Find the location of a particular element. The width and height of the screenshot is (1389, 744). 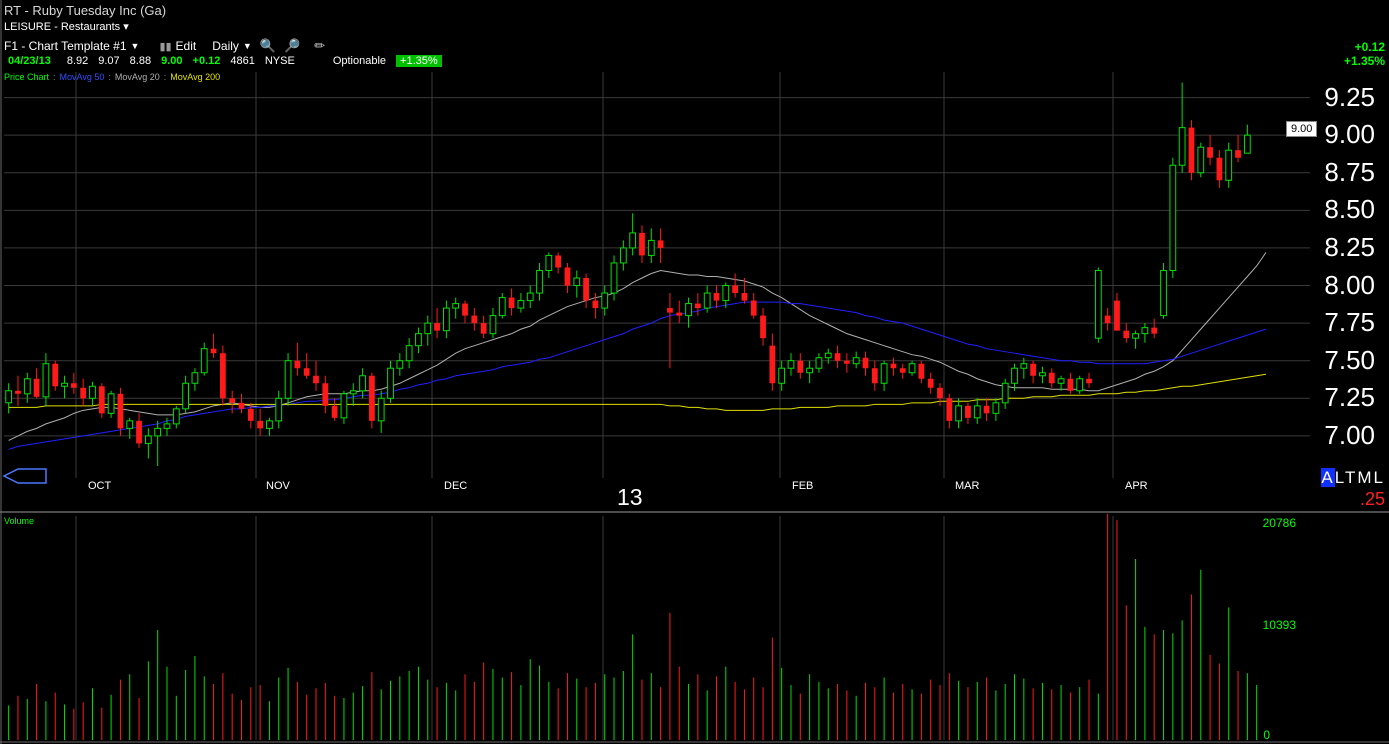

altml-selector: ALTML is located at coordinates (1353, 478).